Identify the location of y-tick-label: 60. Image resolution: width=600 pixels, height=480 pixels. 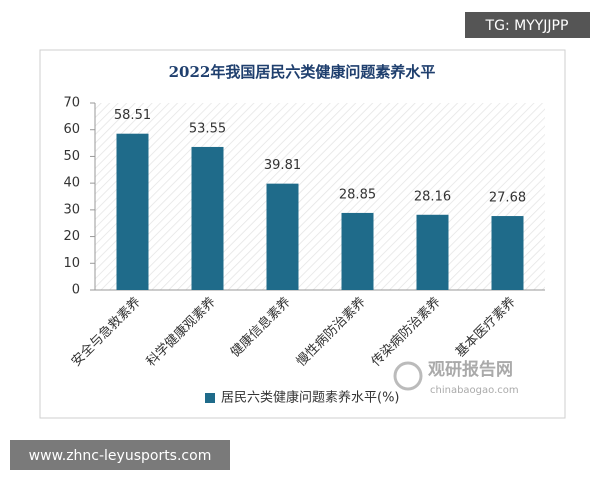
(71, 129).